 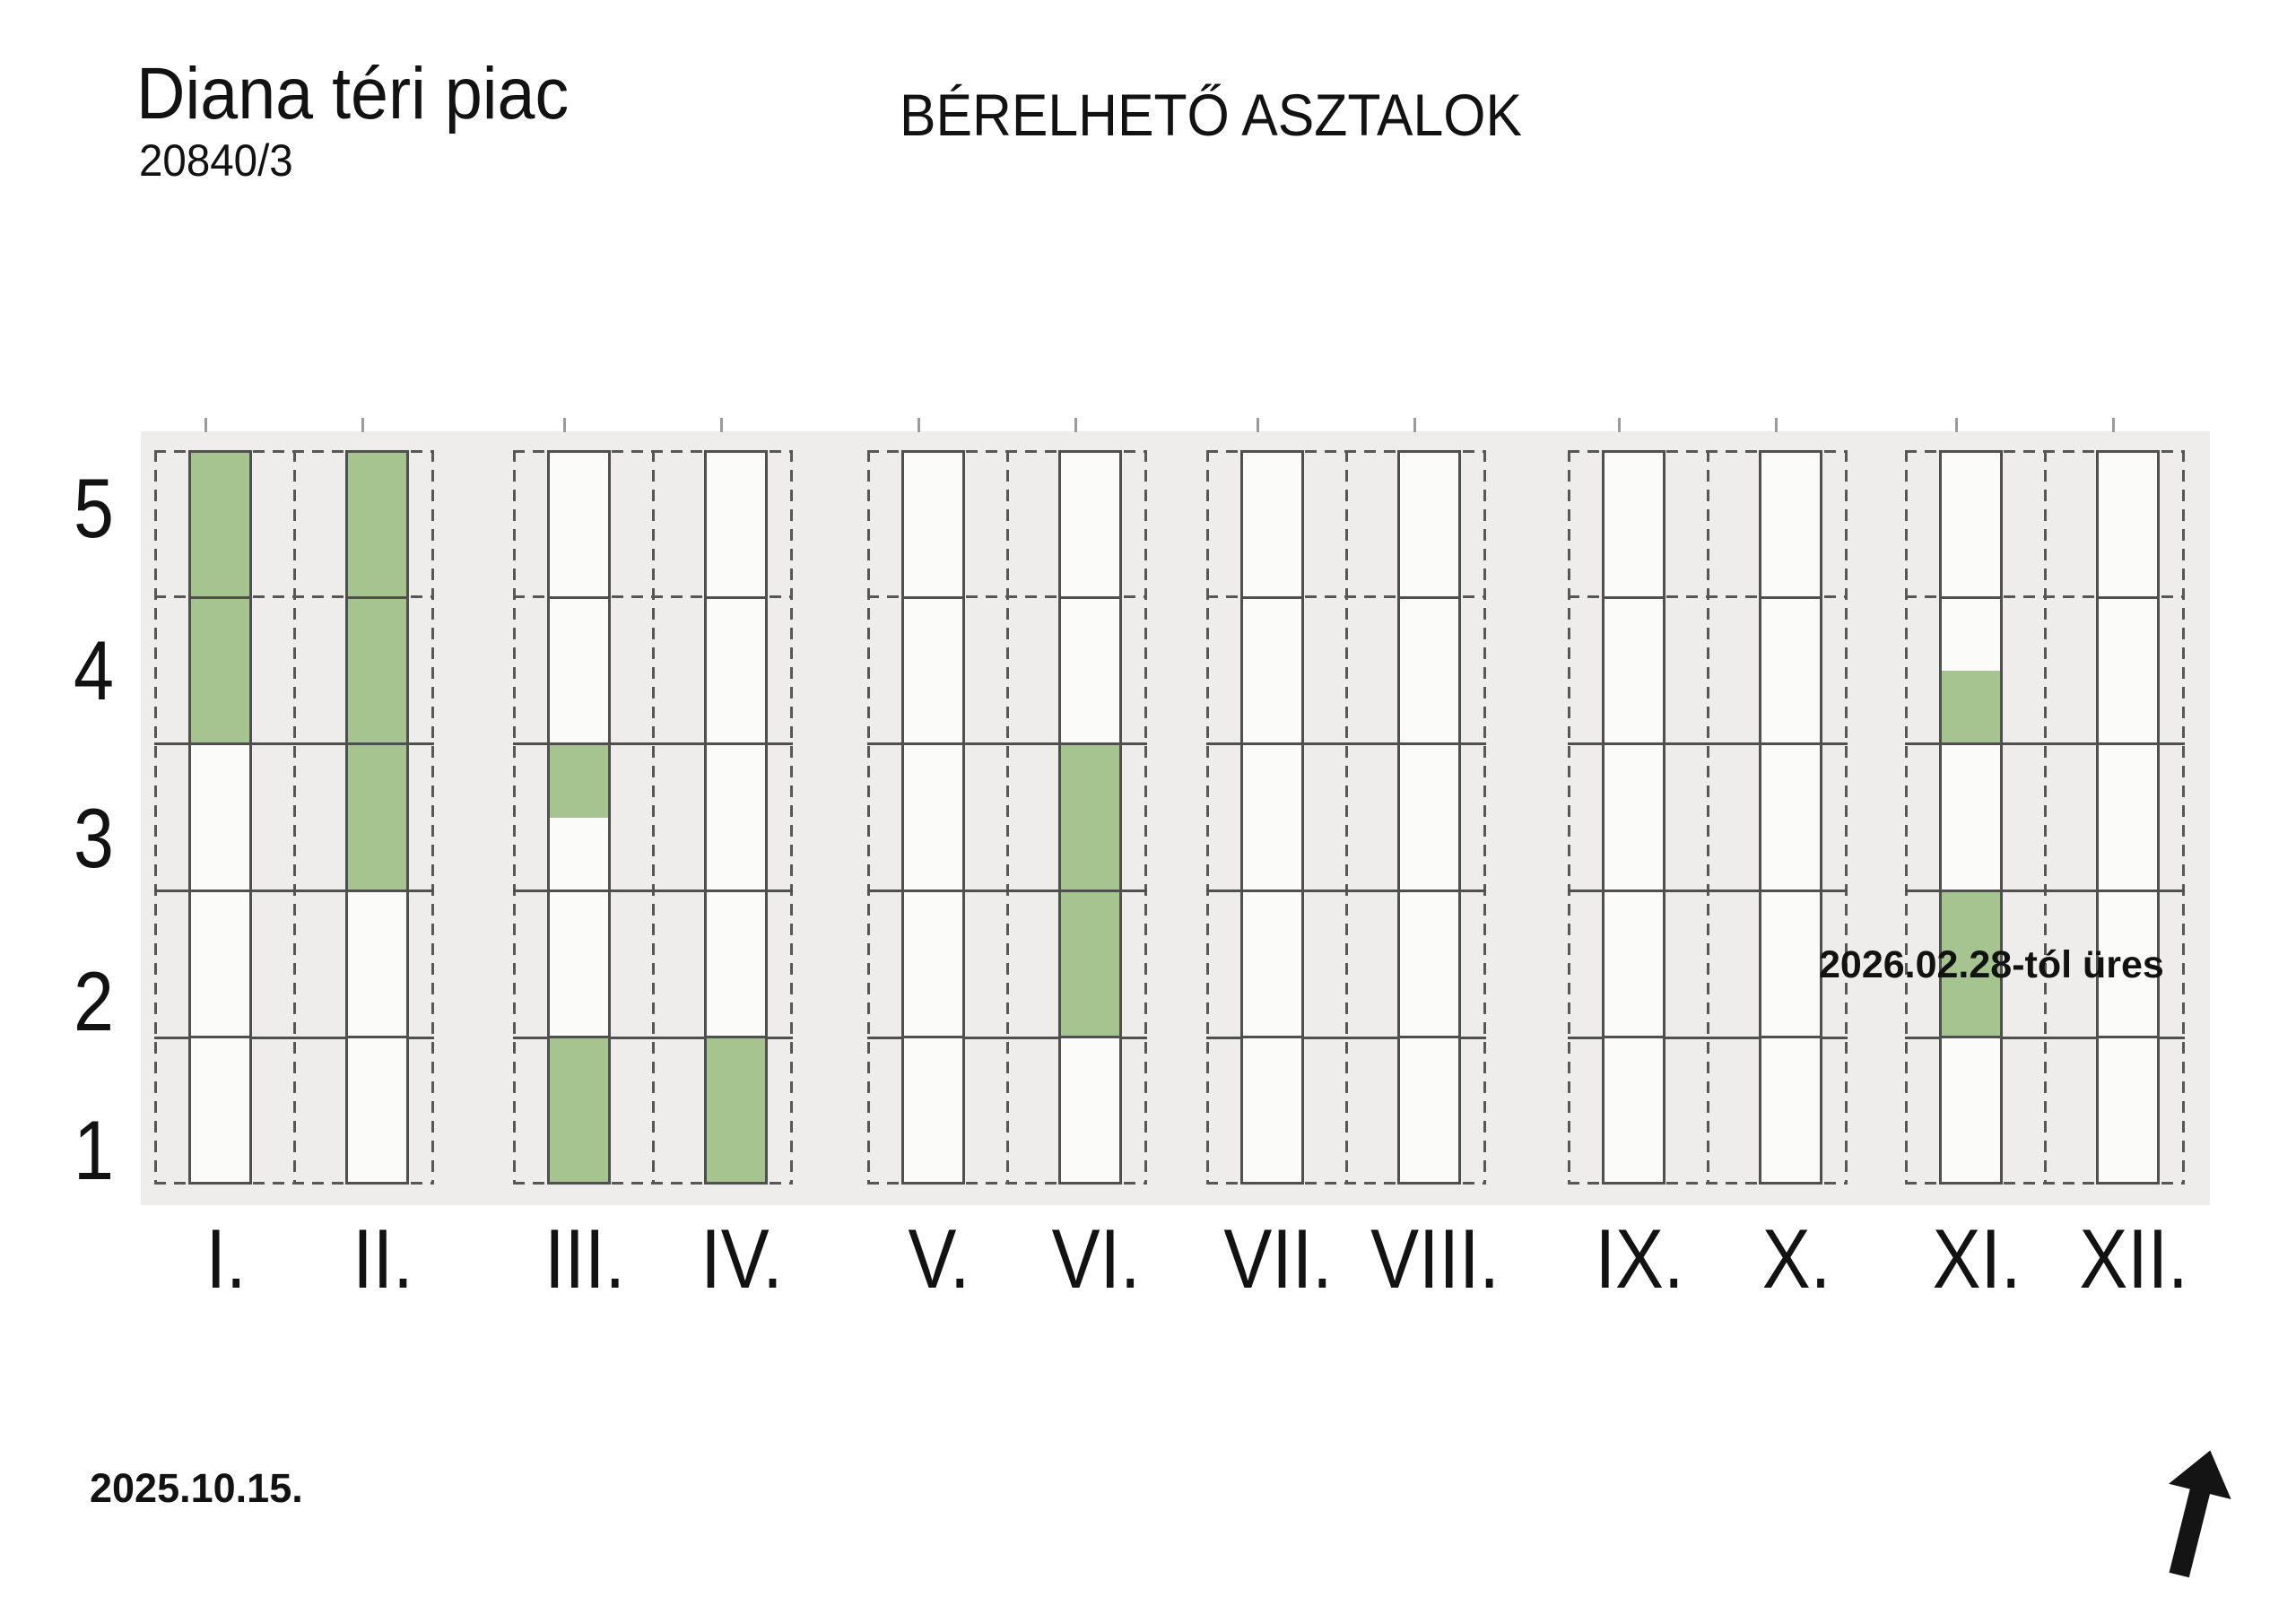 What do you see at coordinates (1484, 817) in the screenshot?
I see `stall-group-4-right-dashed-edge` at bounding box center [1484, 817].